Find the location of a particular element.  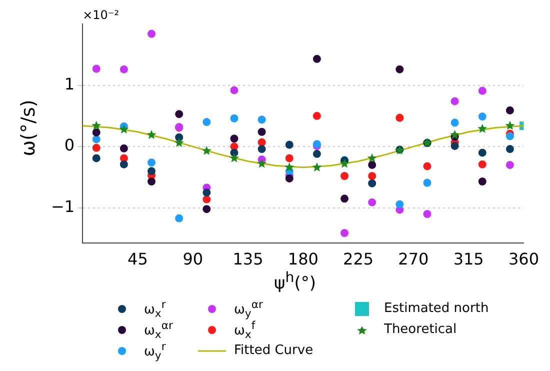

y-tick-label: −1 is located at coordinates (62, 206).